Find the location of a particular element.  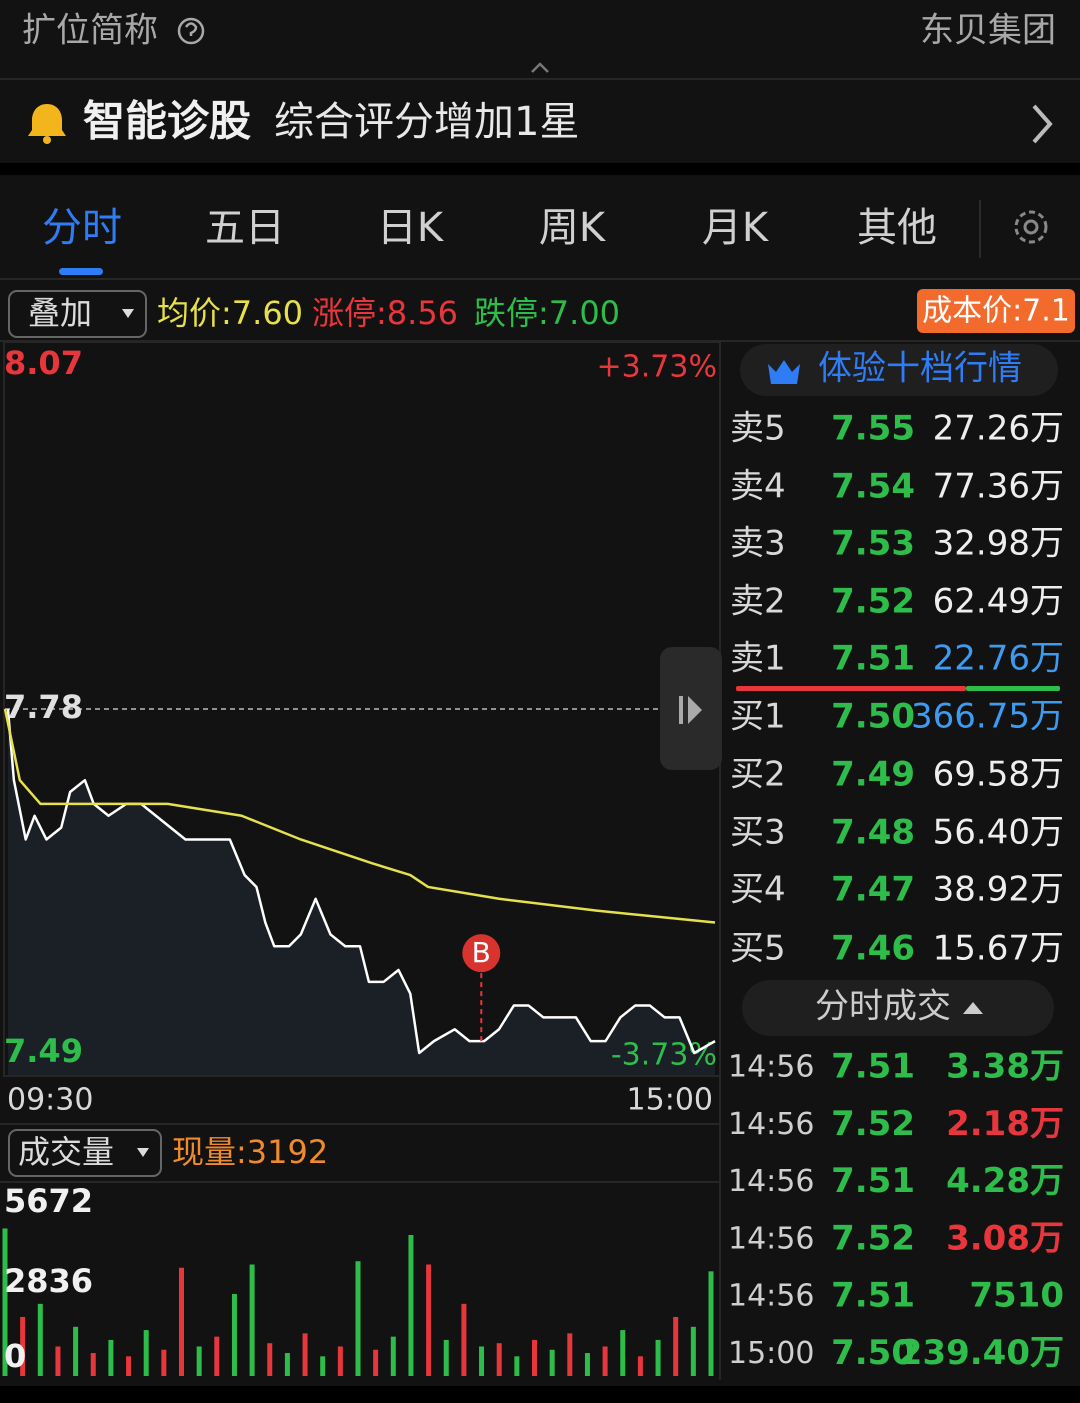

tab: 其他 is located at coordinates (897, 228).